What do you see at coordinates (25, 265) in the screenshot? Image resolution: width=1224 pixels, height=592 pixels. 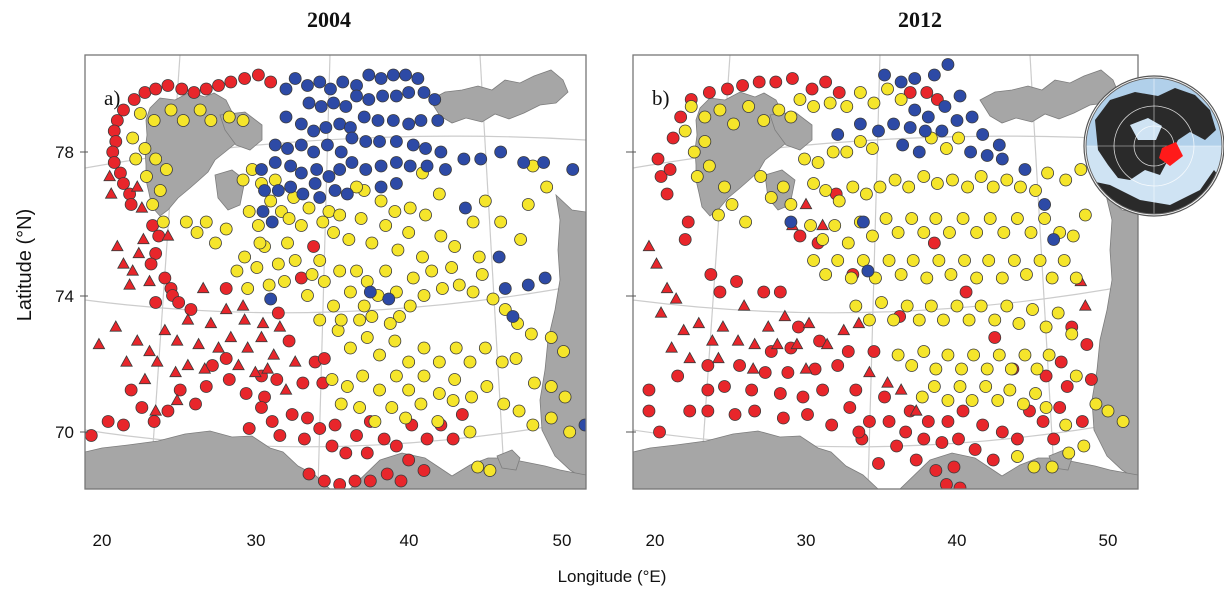 I see `y-axis-label: Latitude (°N)` at bounding box center [25, 265].